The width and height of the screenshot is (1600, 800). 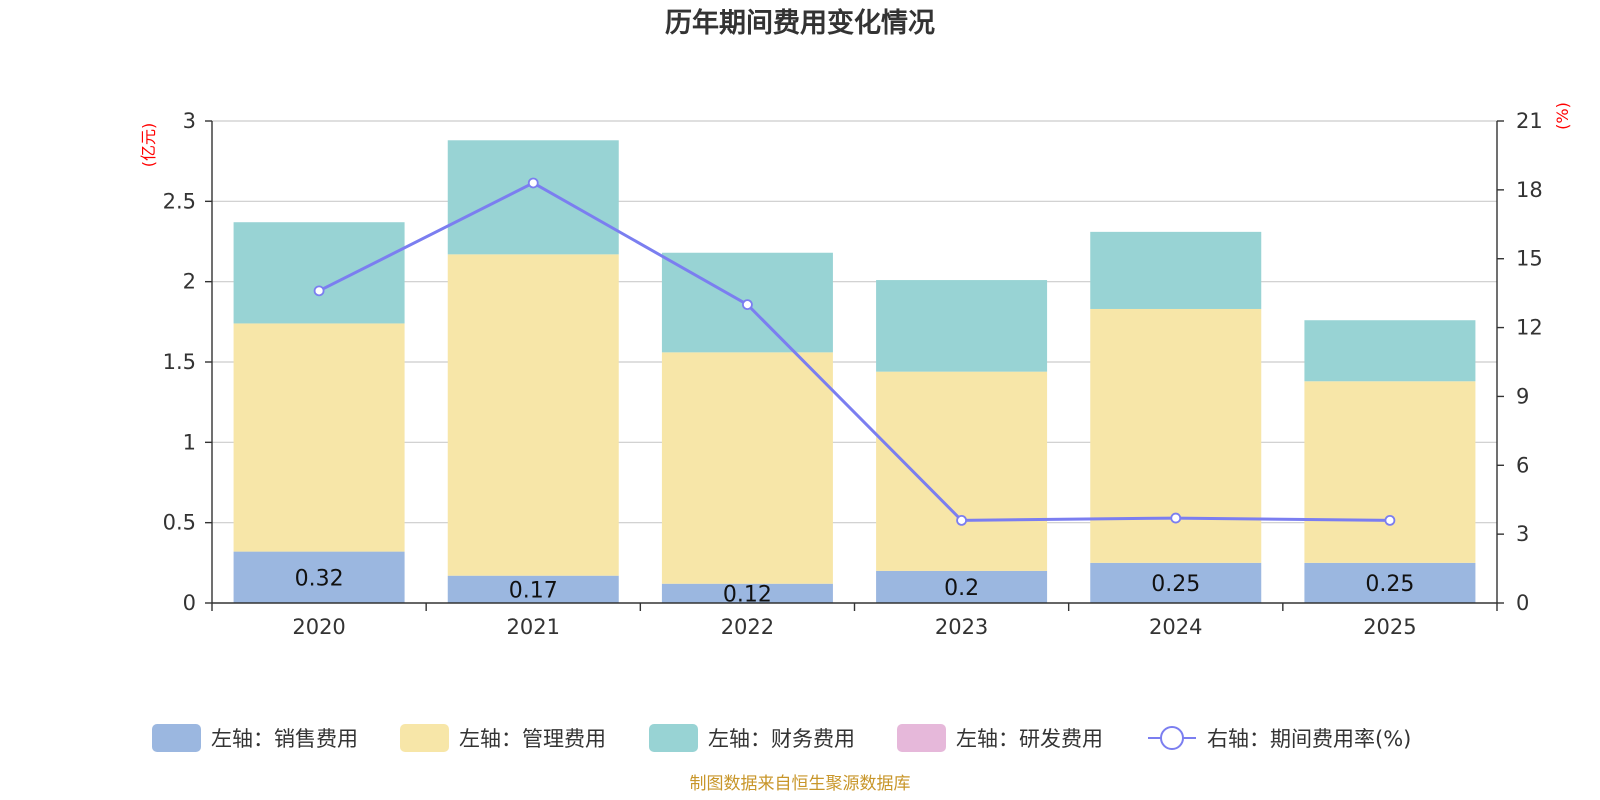 I want to click on legend-label: 左轴：研发费用, so click(x=1029, y=739).